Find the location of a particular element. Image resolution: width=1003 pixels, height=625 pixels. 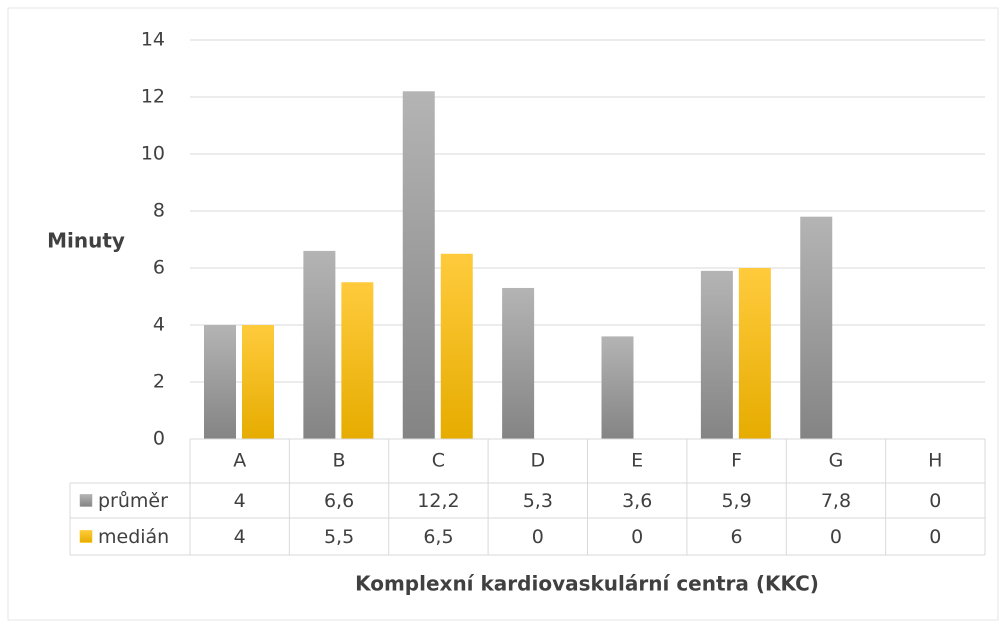

legend-label: průměr is located at coordinates (133, 501).